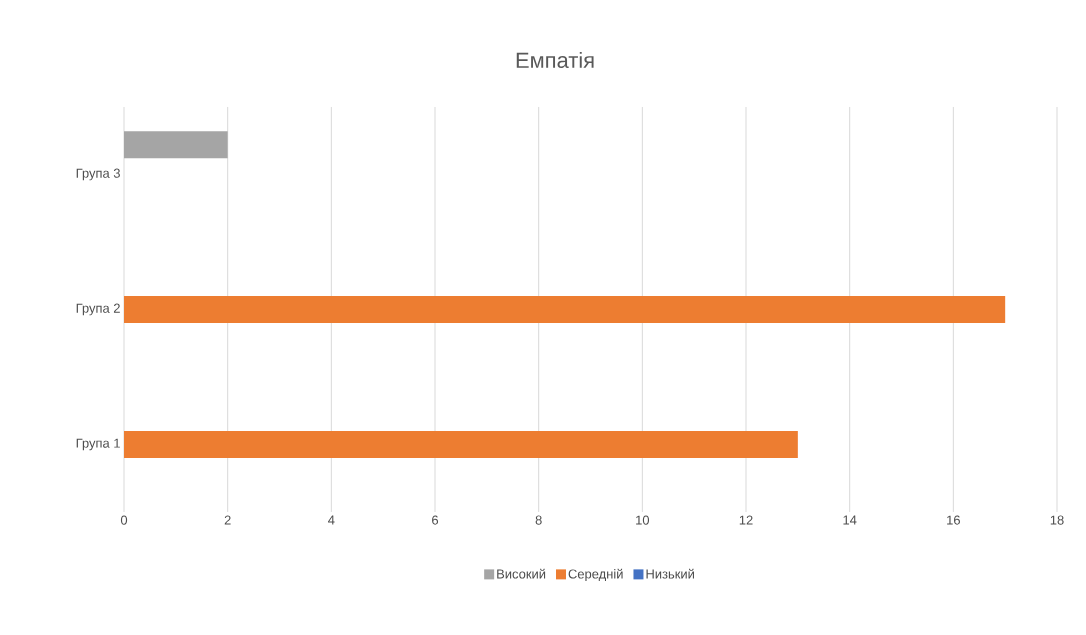 The width and height of the screenshot is (1086, 635). Describe the element at coordinates (521, 573) in the screenshot. I see `legend-label: Високий` at that location.